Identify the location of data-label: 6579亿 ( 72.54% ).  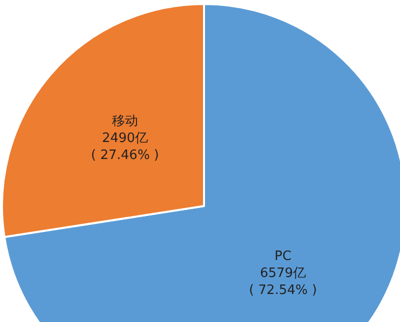
(282, 282).